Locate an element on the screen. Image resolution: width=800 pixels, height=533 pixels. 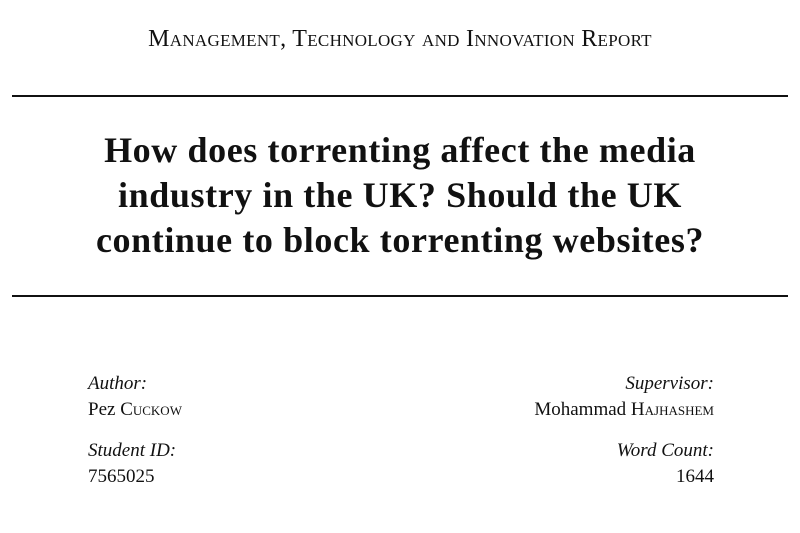
first-name: Pez is located at coordinates (102, 409).